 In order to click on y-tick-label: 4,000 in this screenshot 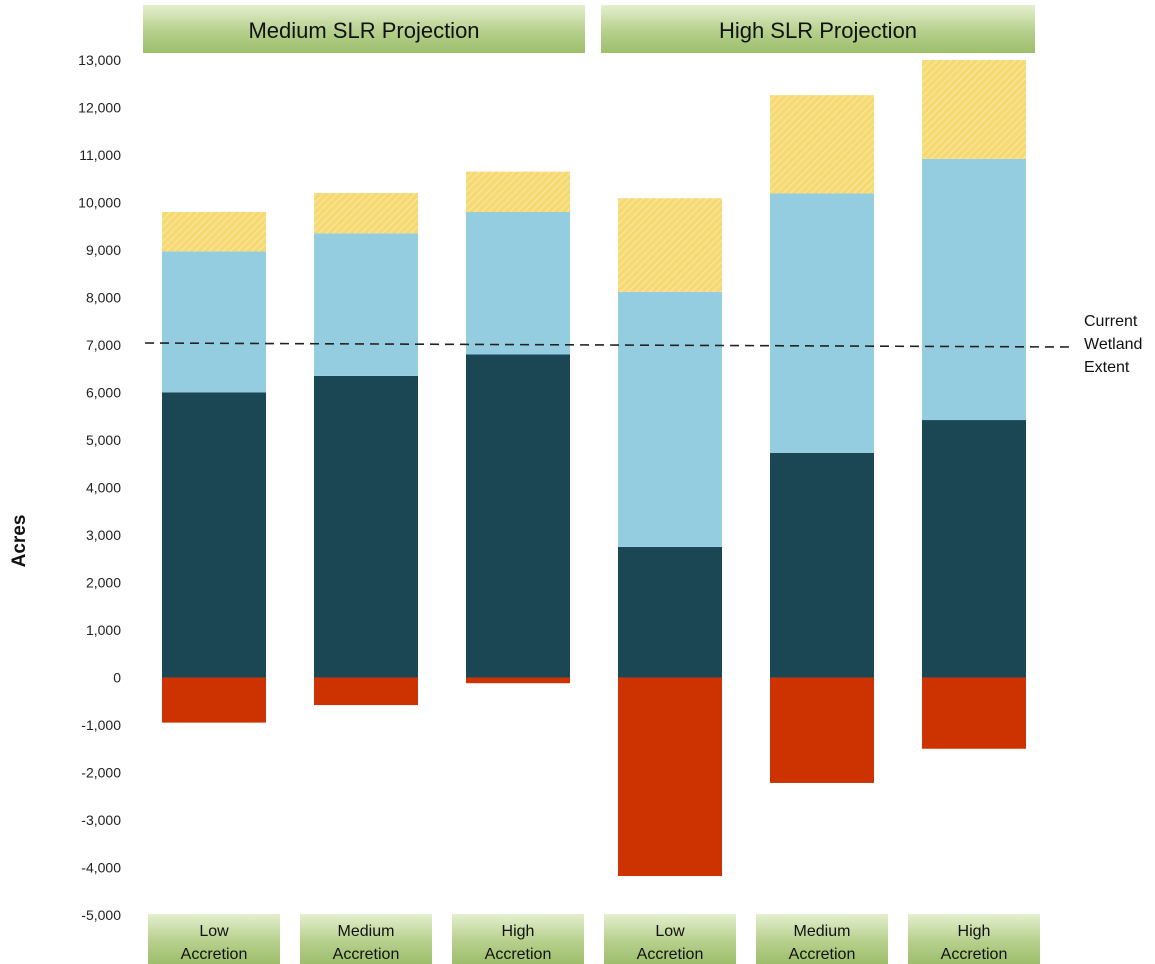, I will do `click(103, 488)`.